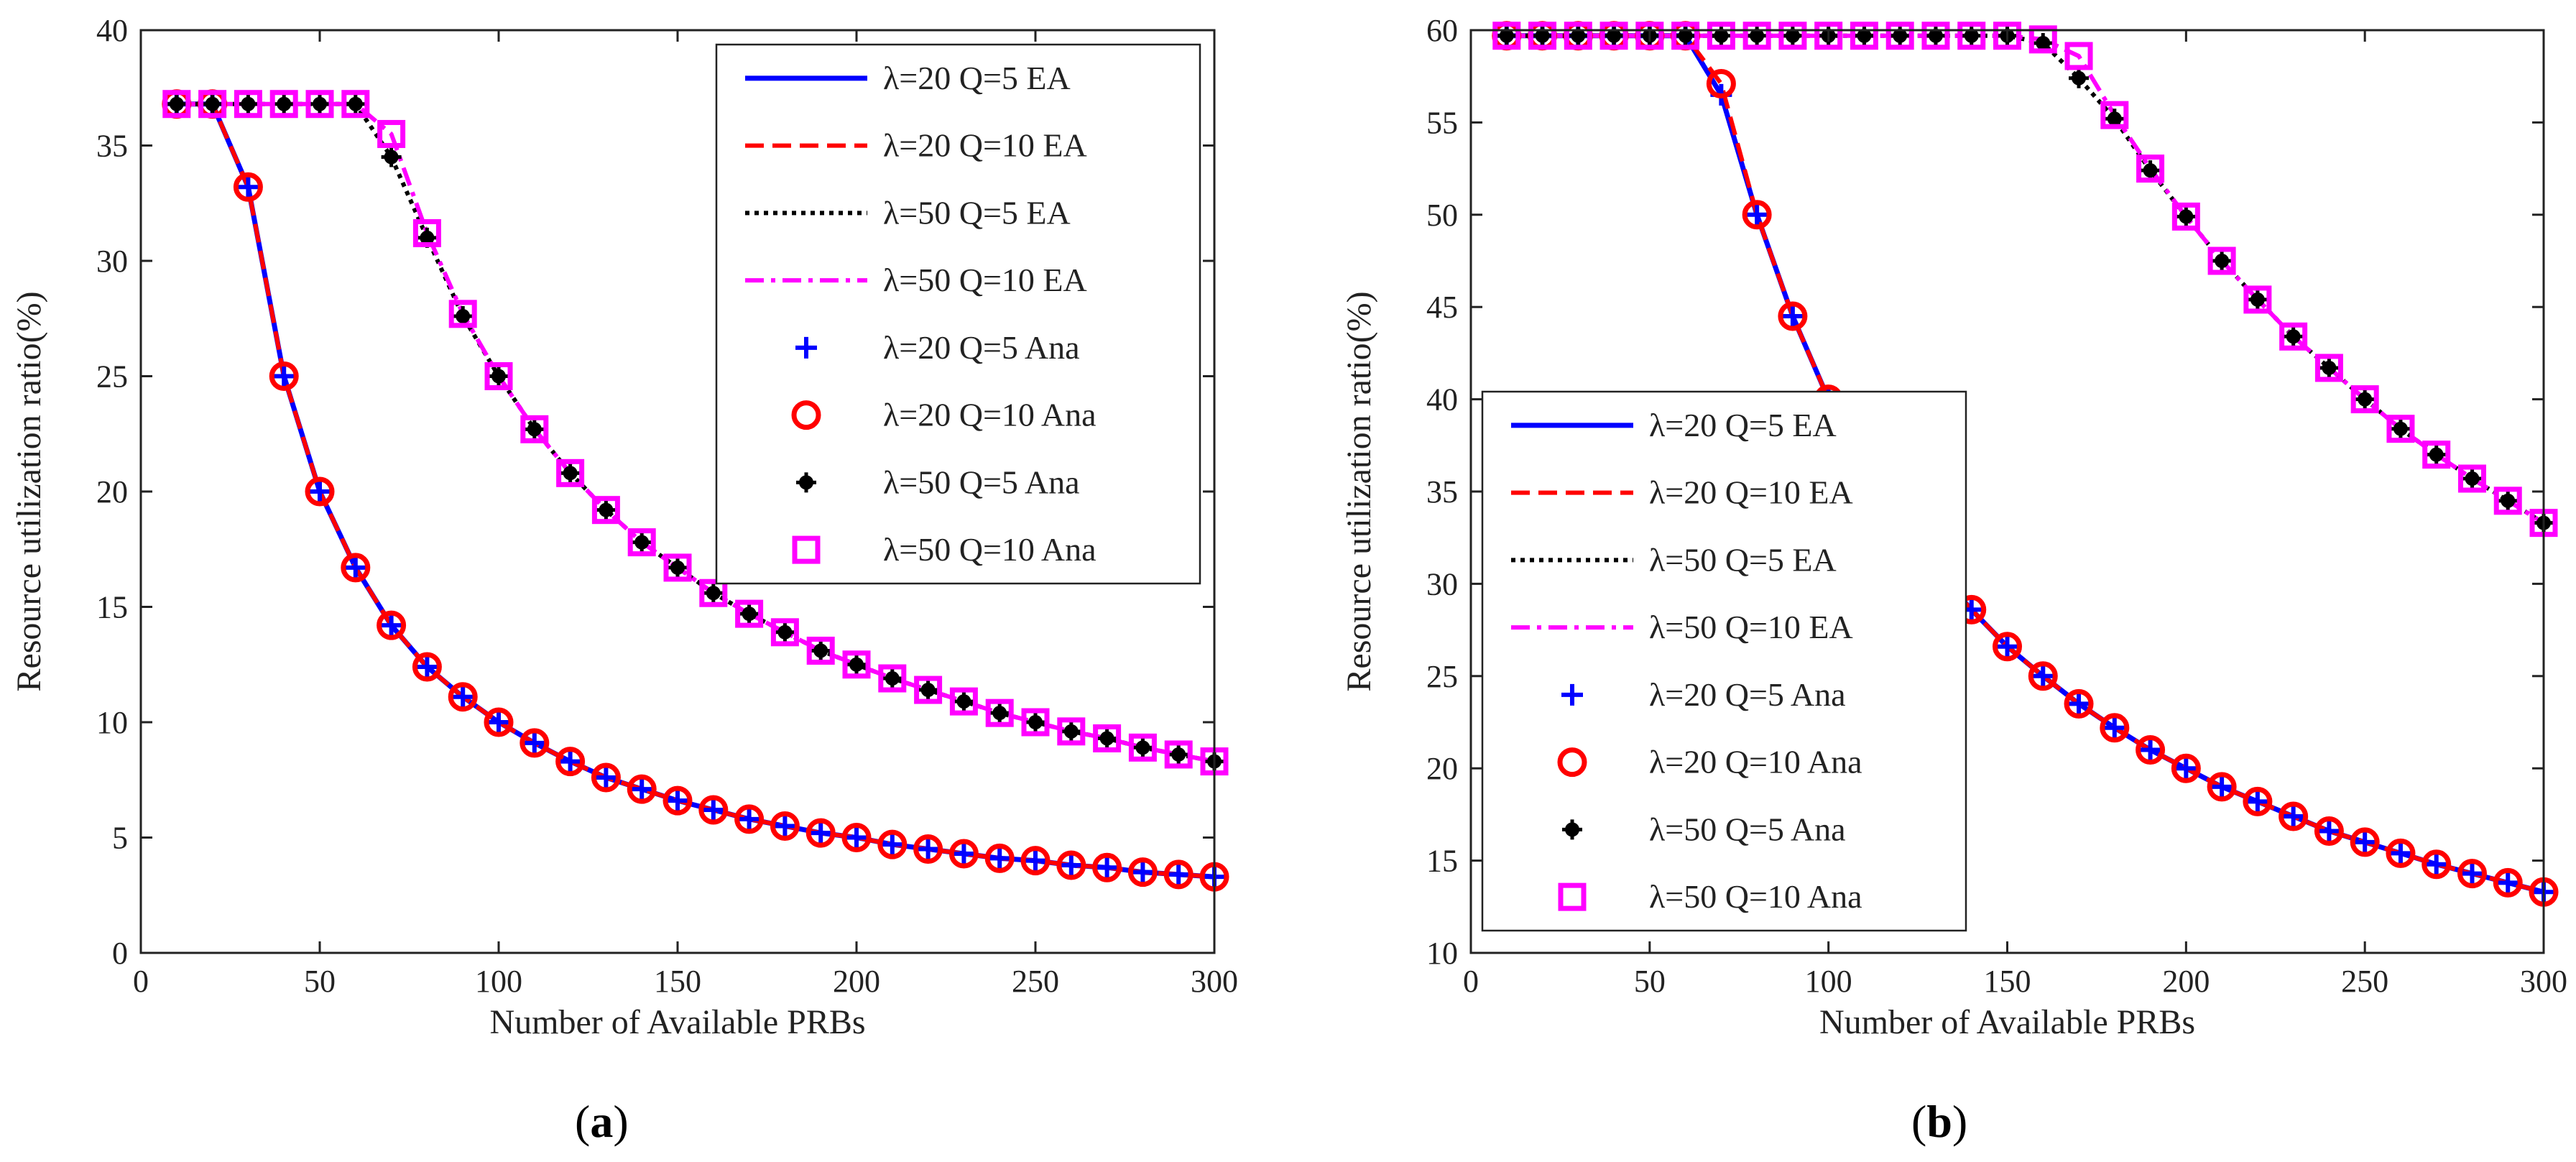 This screenshot has height=1162, width=2576. What do you see at coordinates (29, 491) in the screenshot?
I see `y-axis-label: Resource utilization ratio(%)` at bounding box center [29, 491].